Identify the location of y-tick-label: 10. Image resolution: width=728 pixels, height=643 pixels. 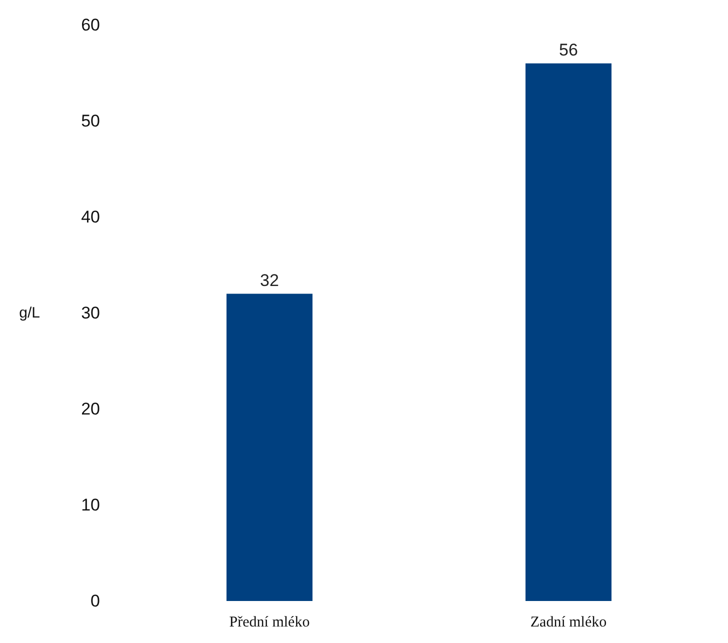
(90, 505).